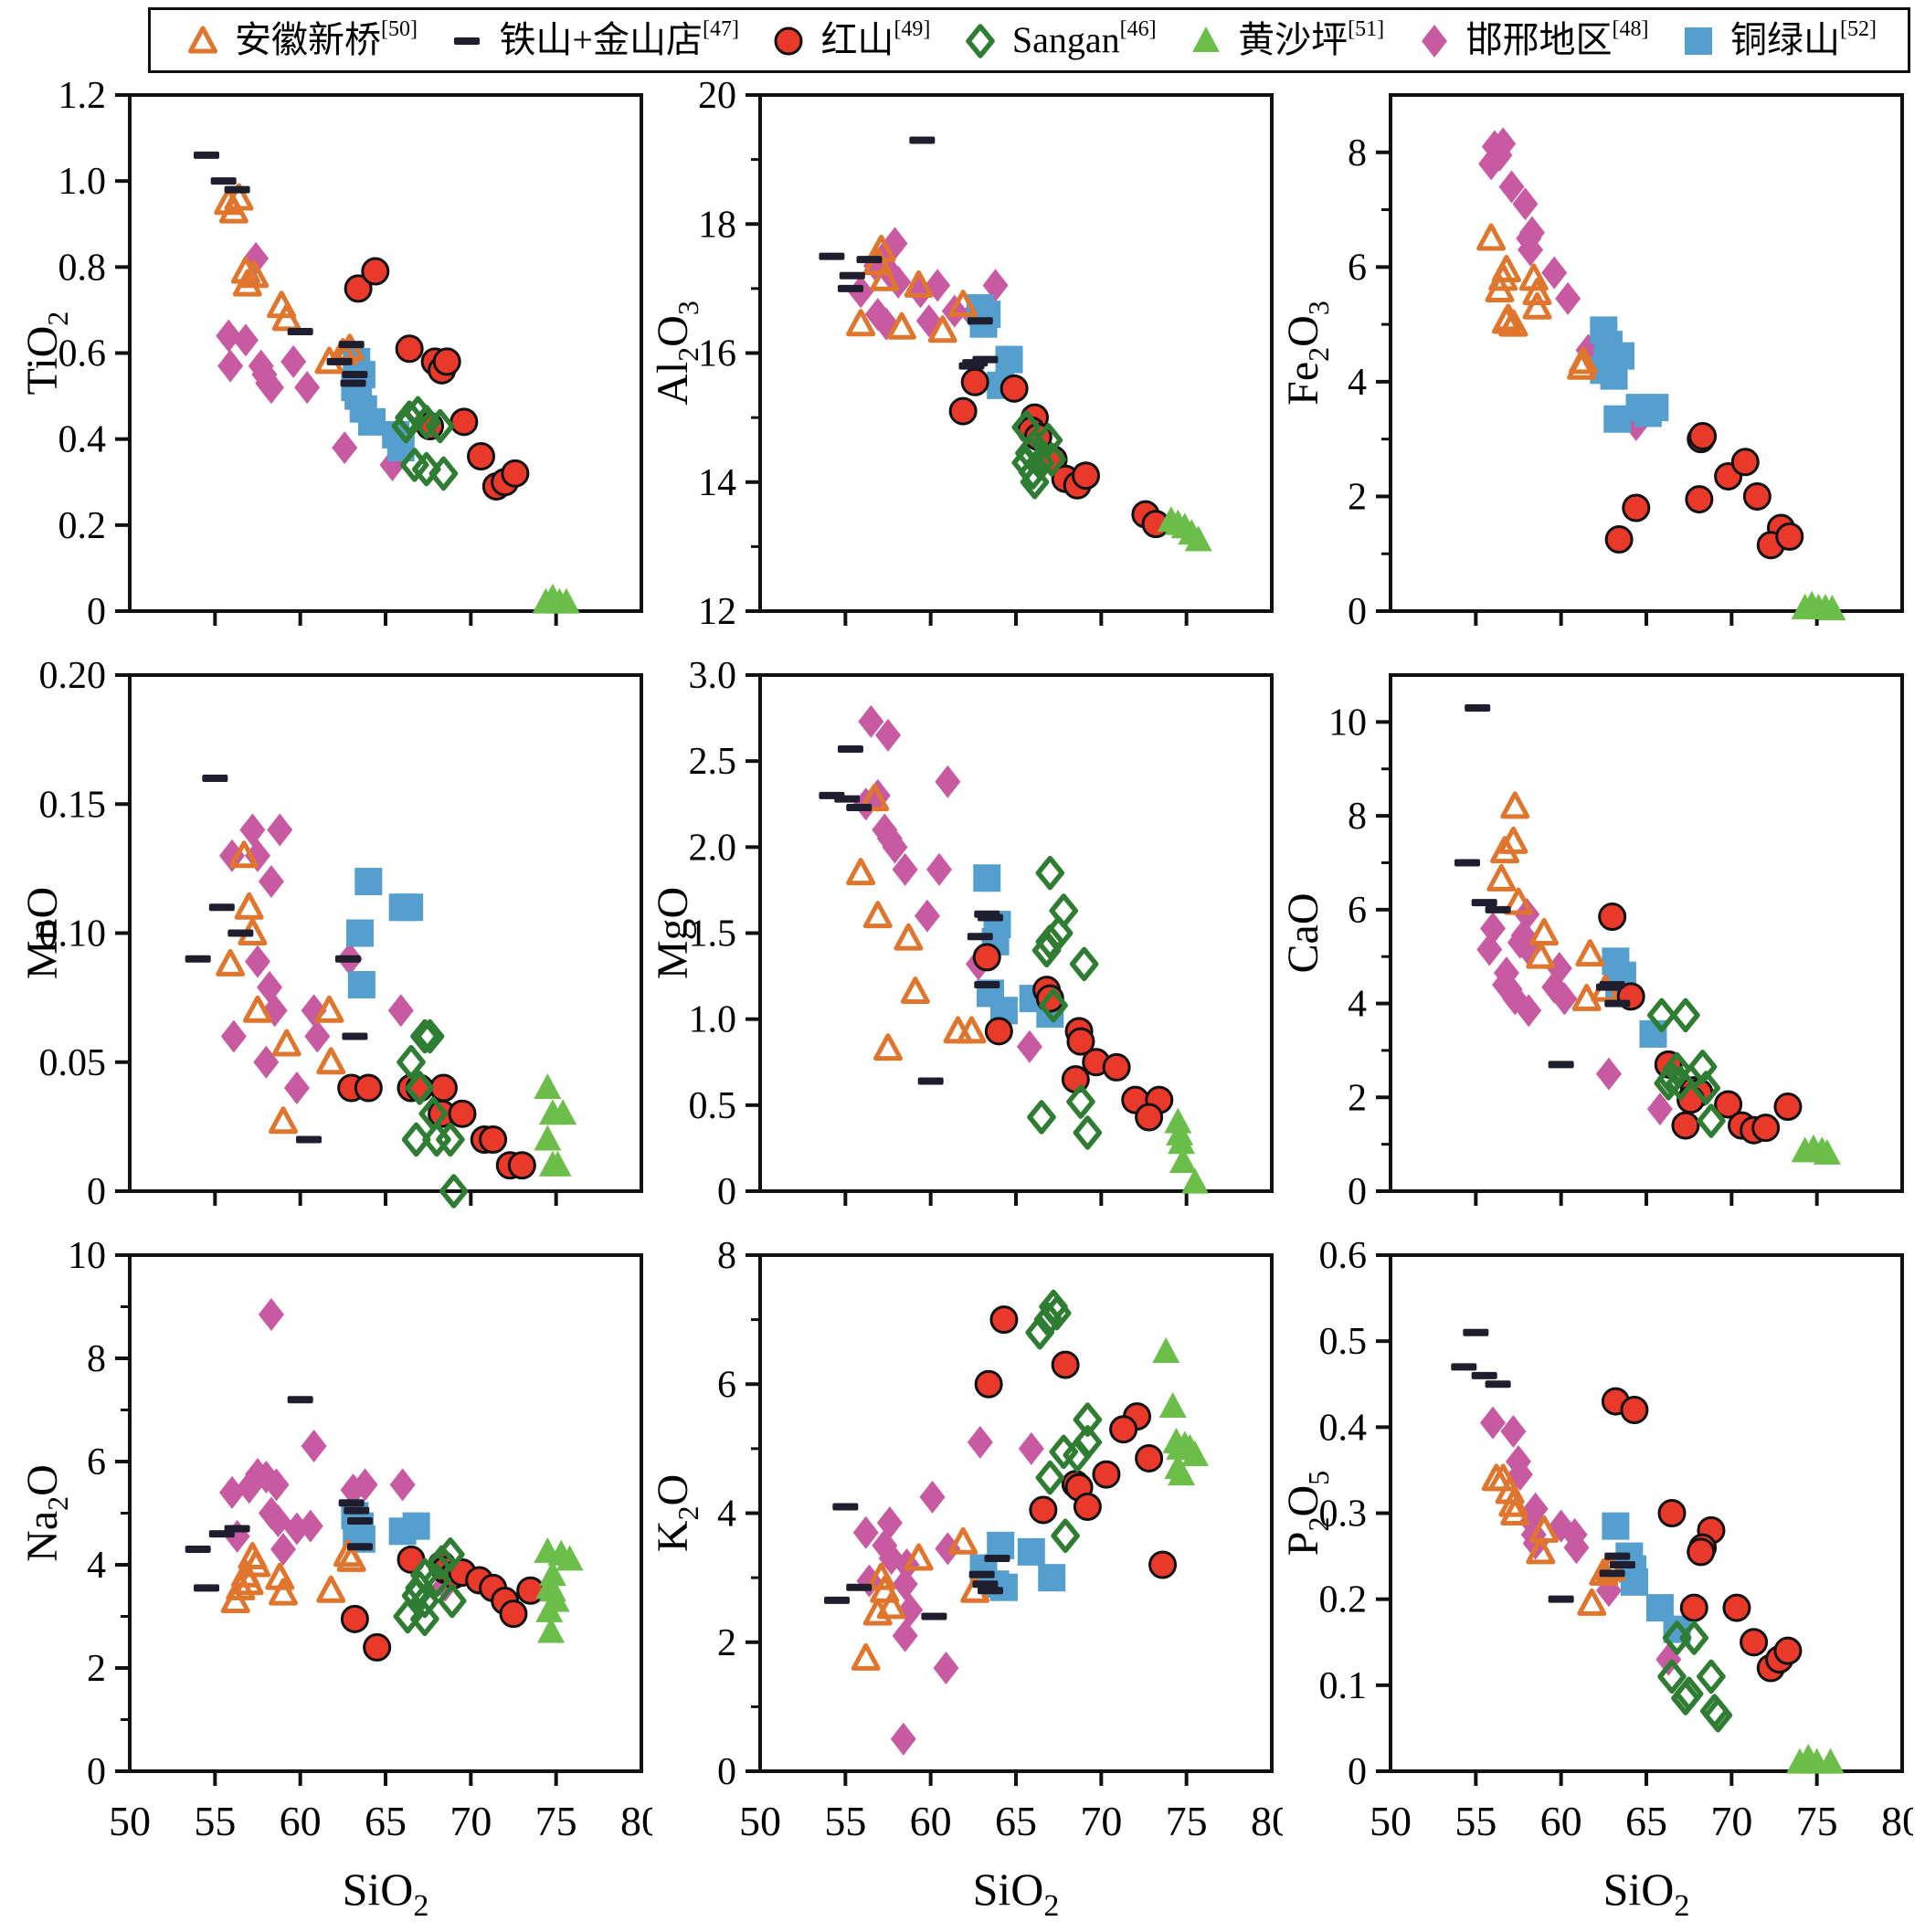  Describe the element at coordinates (592, 39) in the screenshot. I see `legend-item-tieshan: 铁山+金山店[47]` at that location.